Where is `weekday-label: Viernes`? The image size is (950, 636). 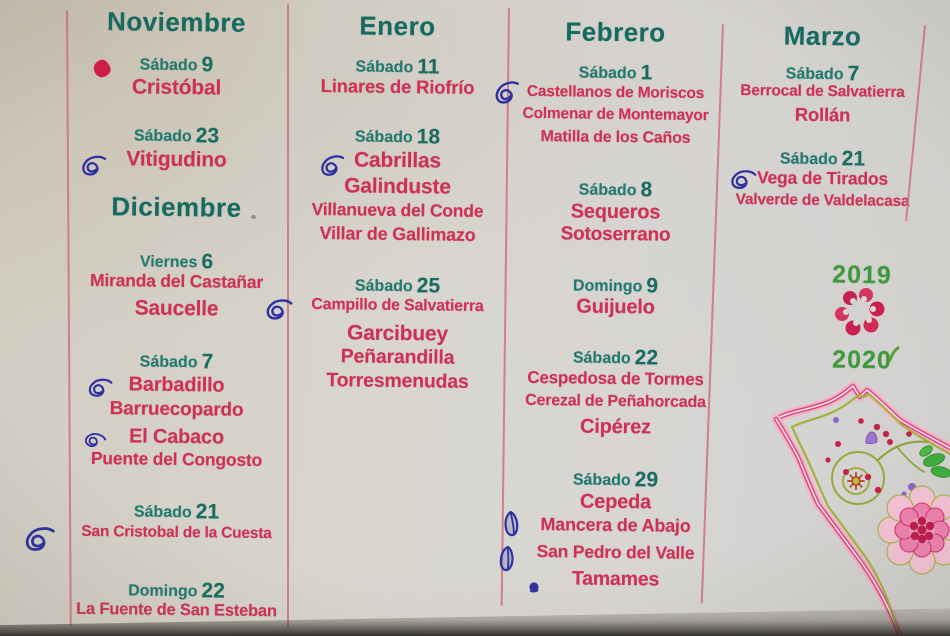
weekday-label: Viernes is located at coordinates (168, 262).